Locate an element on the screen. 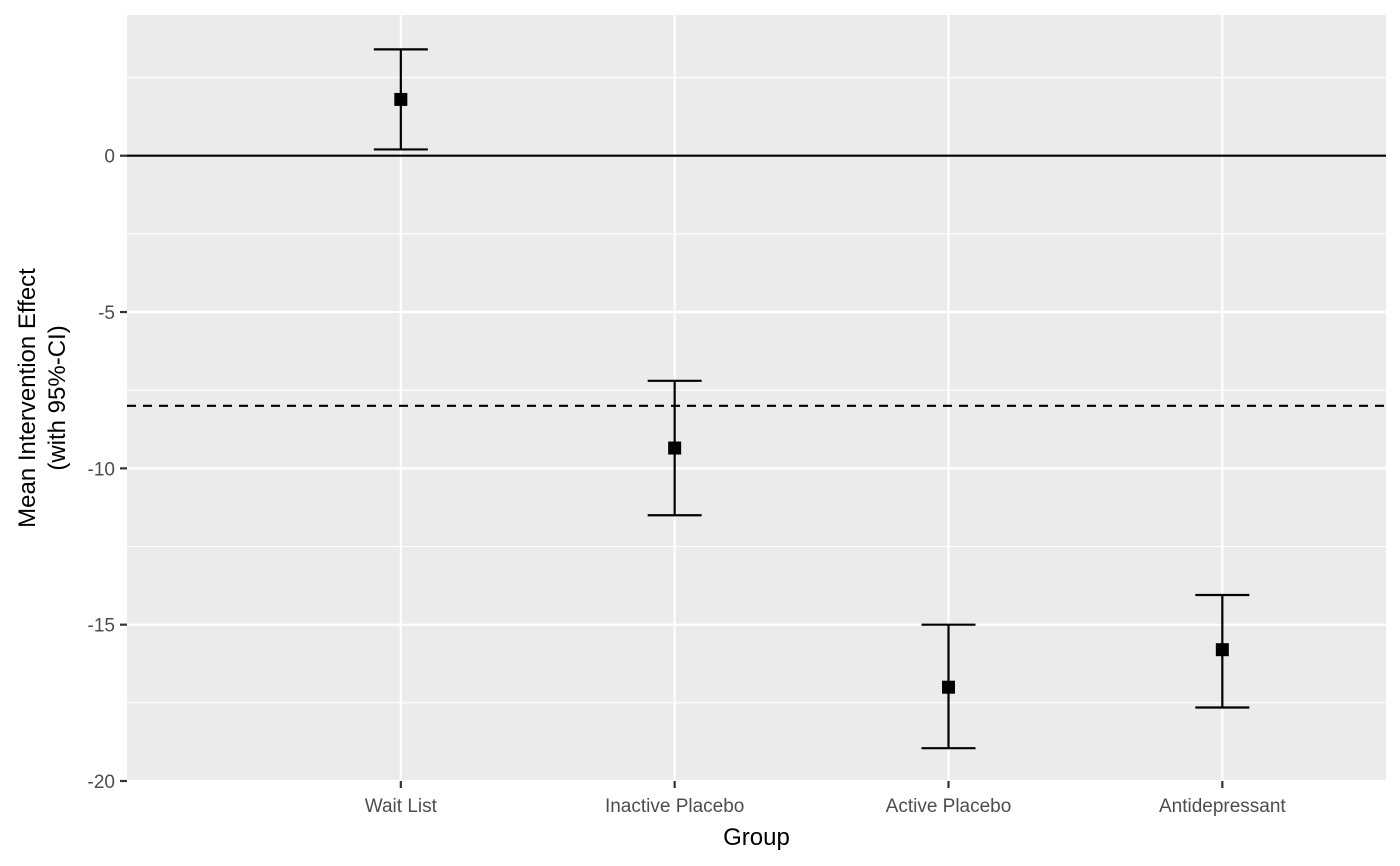 This screenshot has height=866, width=1400. x-tick-label: Antidepressant is located at coordinates (1222, 806).